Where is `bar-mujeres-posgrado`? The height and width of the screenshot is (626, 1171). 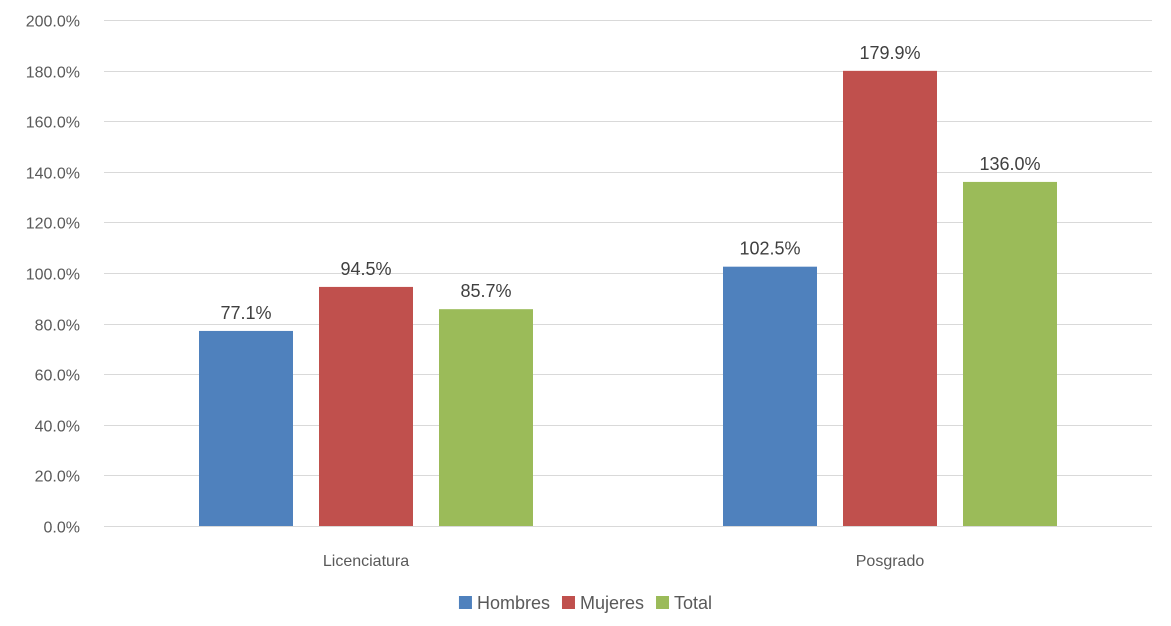
bar-mujeres-posgrado is located at coordinates (890, 298).